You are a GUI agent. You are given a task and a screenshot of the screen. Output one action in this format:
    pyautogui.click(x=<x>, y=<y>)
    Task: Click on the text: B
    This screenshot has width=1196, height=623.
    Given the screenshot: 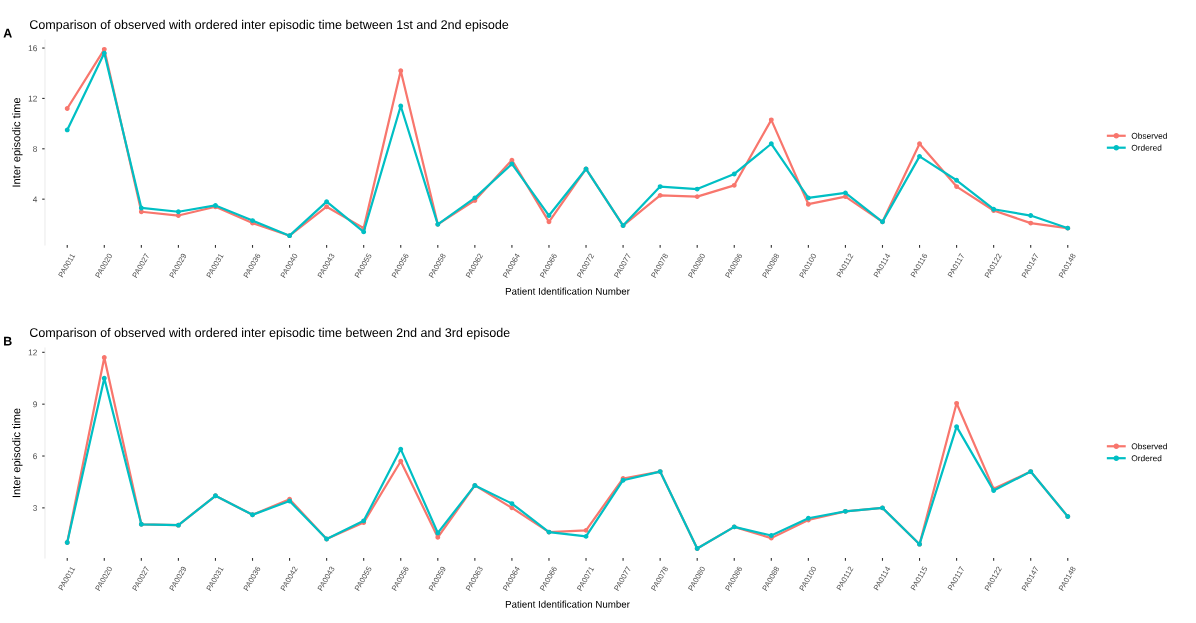 What is the action you would take?
    pyautogui.click(x=8, y=341)
    